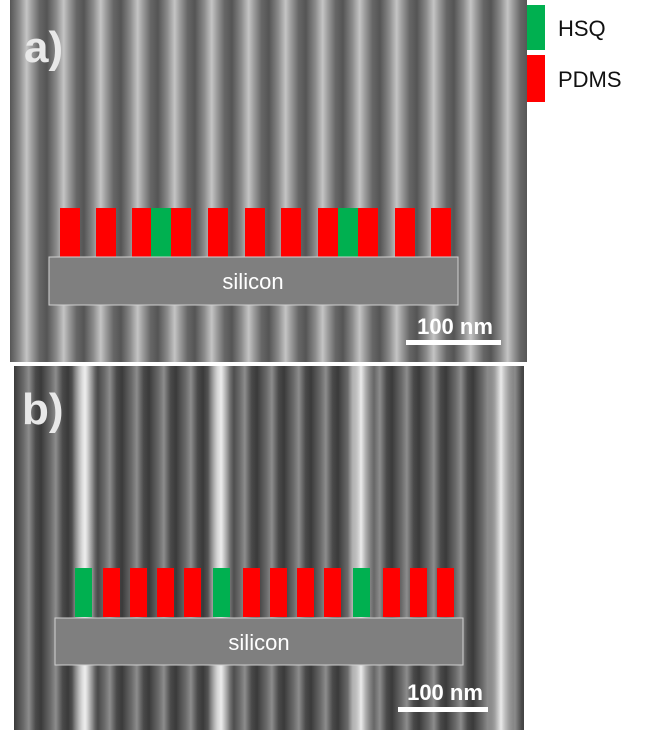 This screenshot has height=730, width=647. What do you see at coordinates (582, 28) in the screenshot?
I see `legend-label: HSQ` at bounding box center [582, 28].